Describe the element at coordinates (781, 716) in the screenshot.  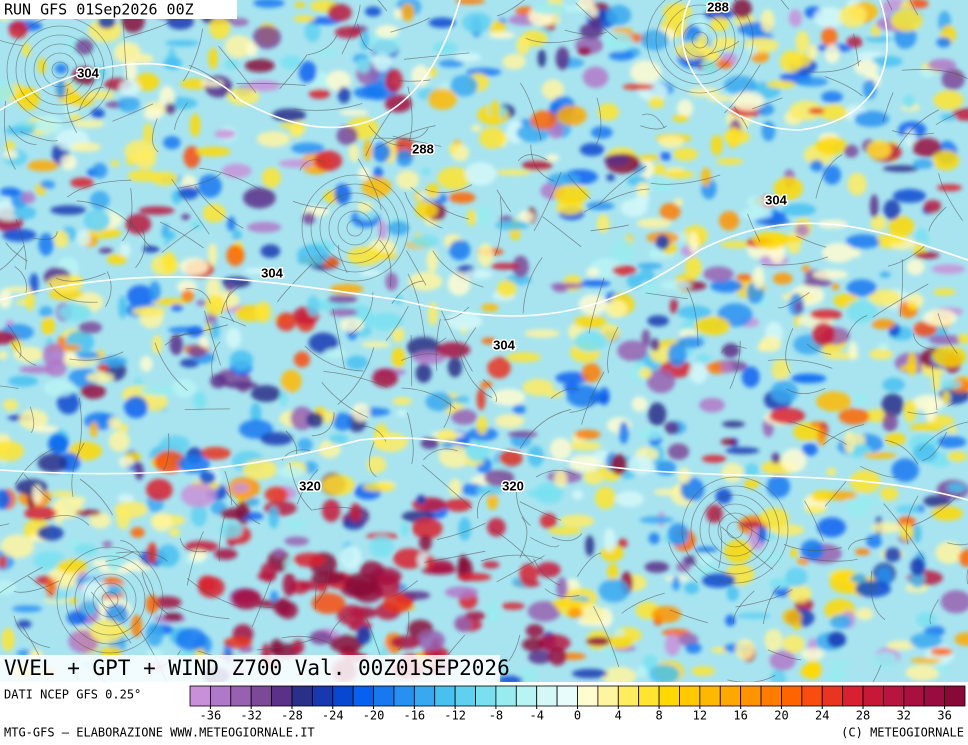
I see `colorbar-tick-label: 20` at that location.